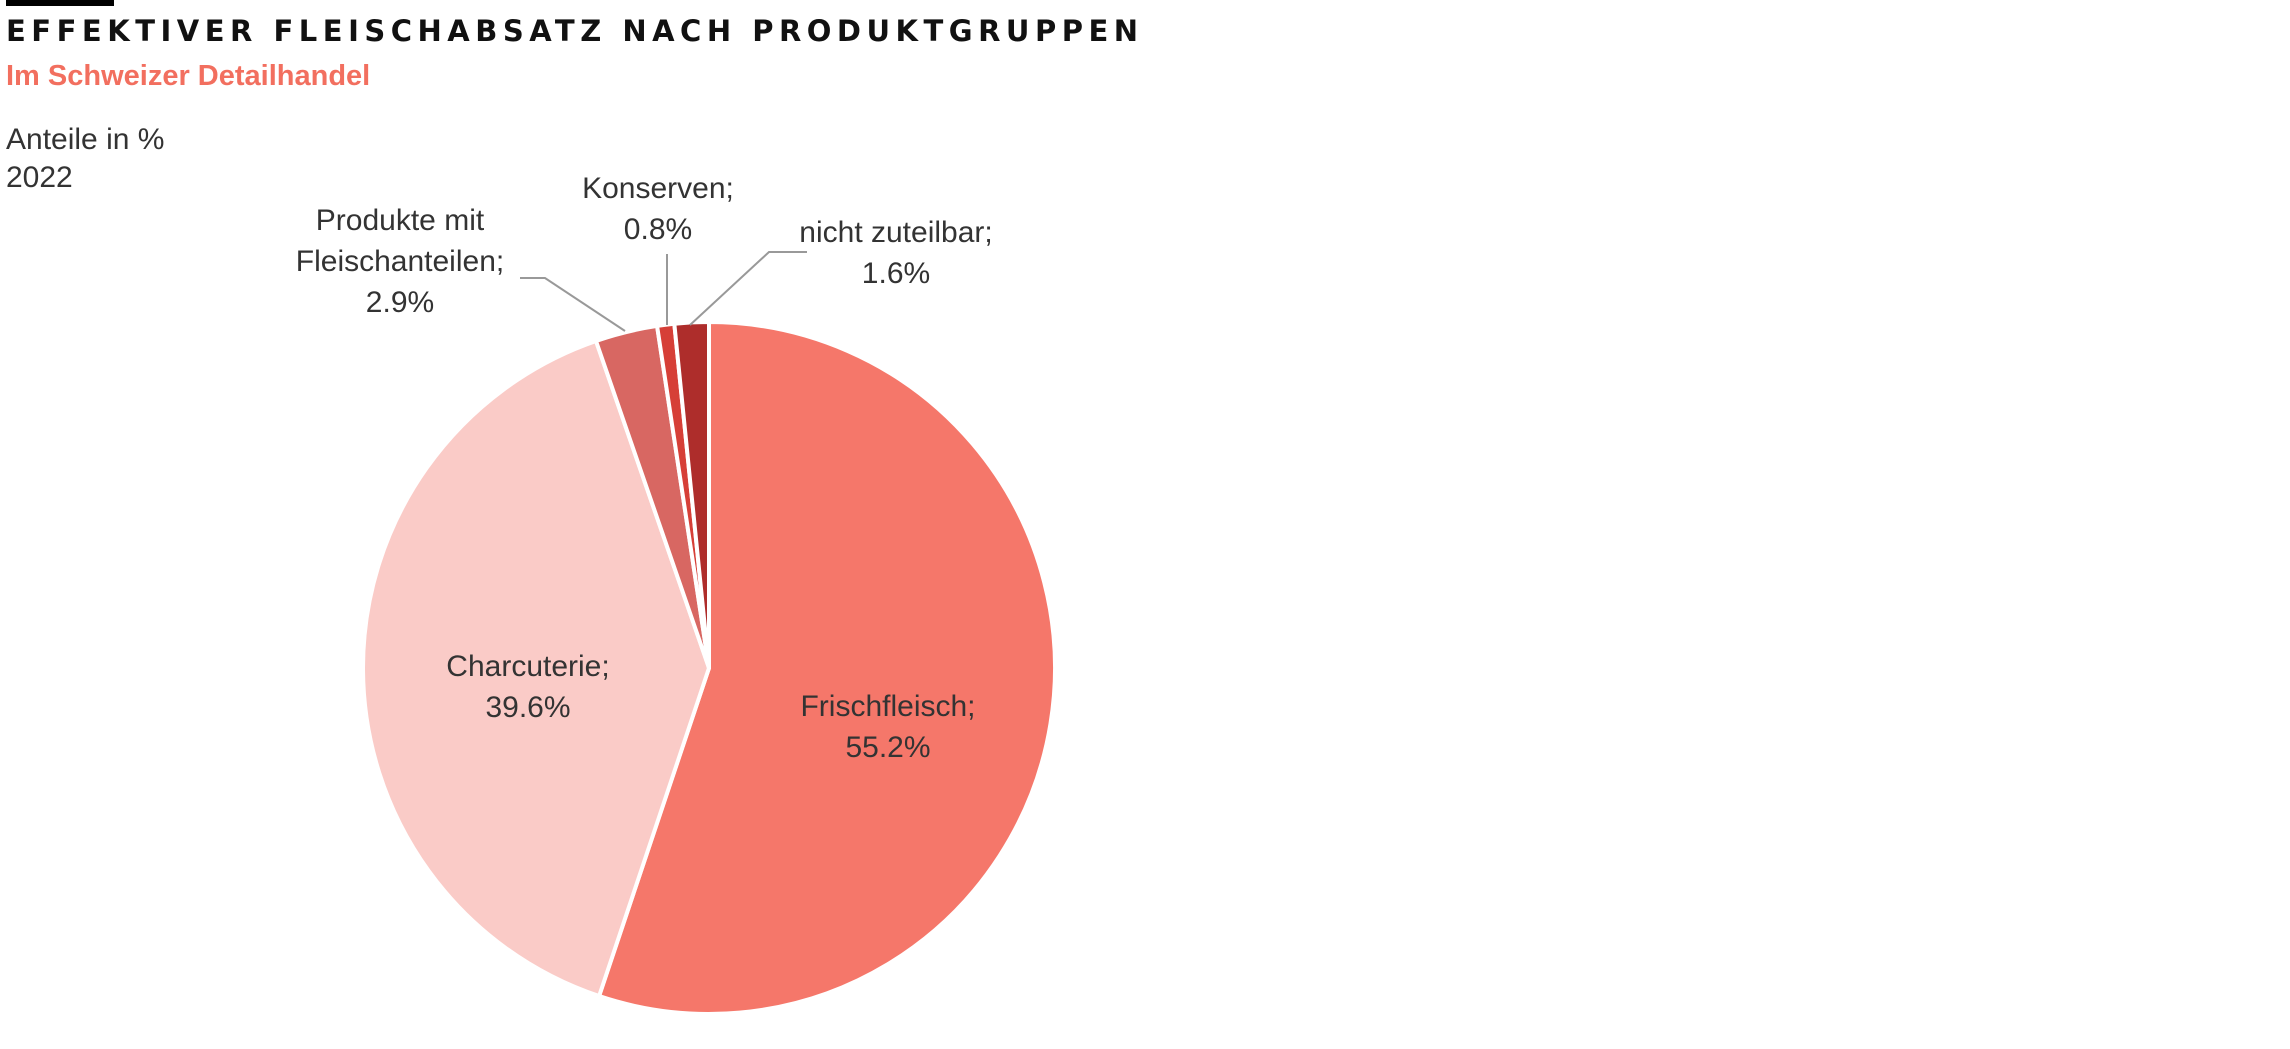 The height and width of the screenshot is (1049, 2290). Describe the element at coordinates (60, 3) in the screenshot. I see `title-accent-rule` at that location.